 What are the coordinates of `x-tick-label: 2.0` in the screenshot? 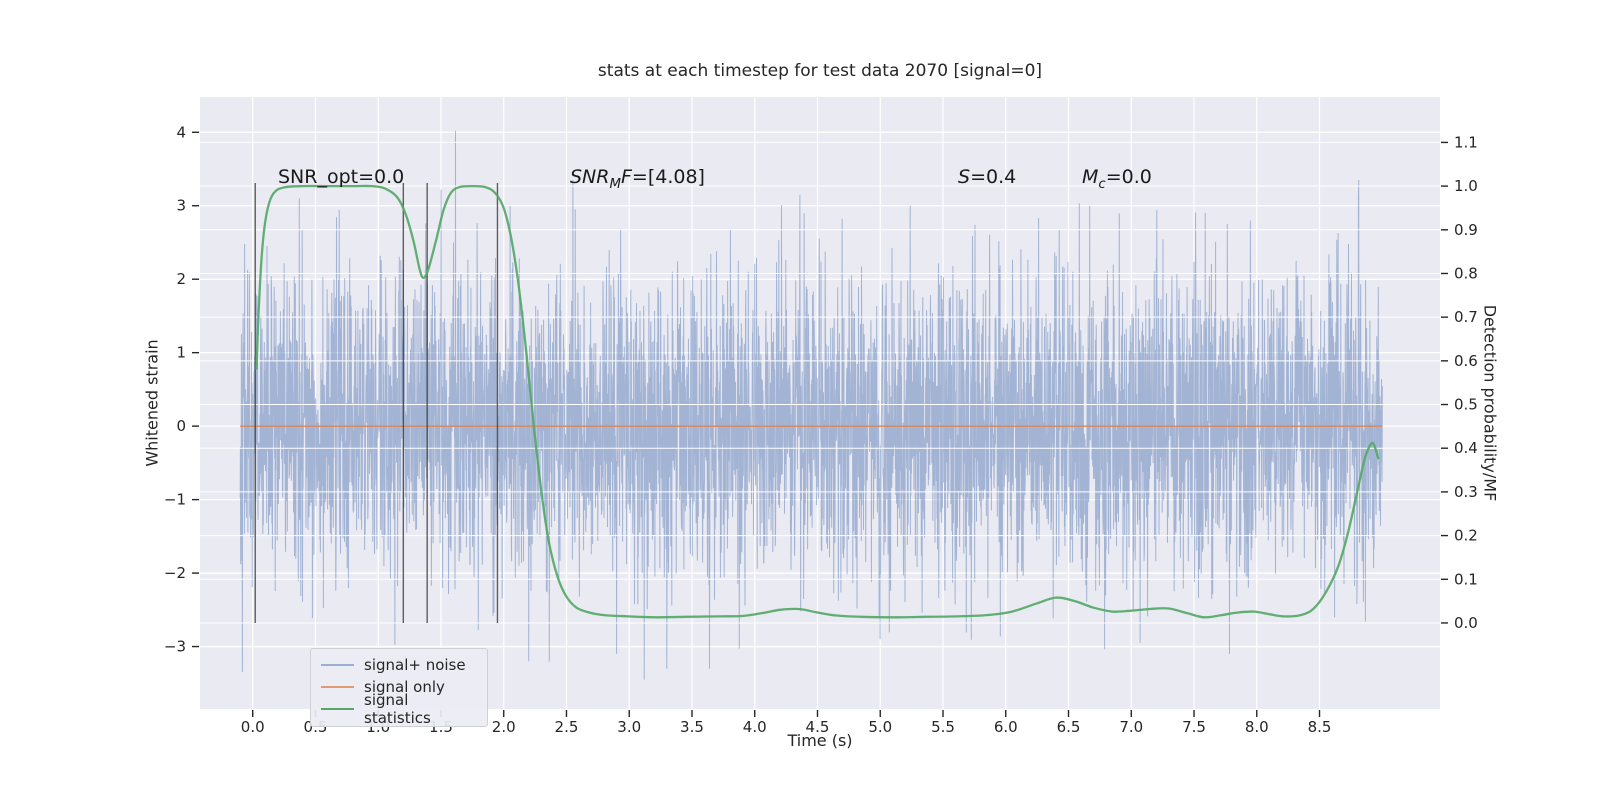 It's located at (504, 727).